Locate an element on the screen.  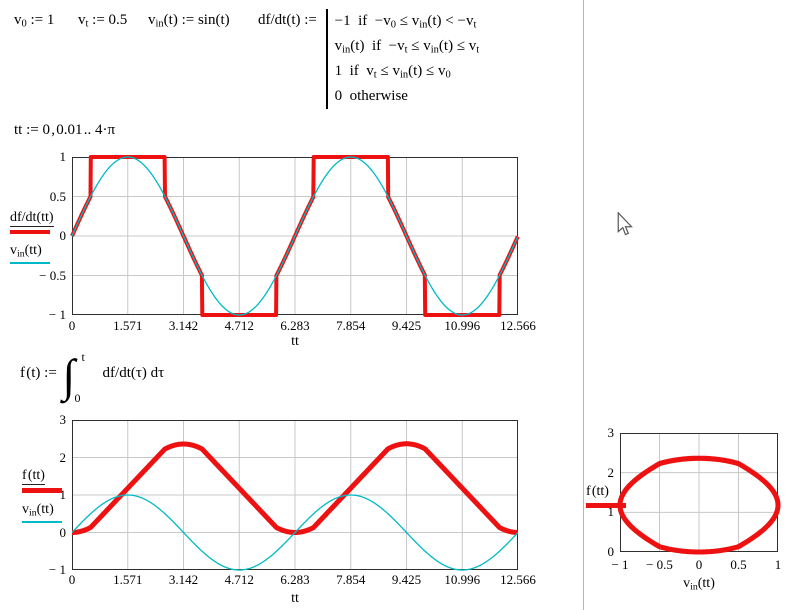
plot-f-and-vin-vs-tt is located at coordinates (294, 495).